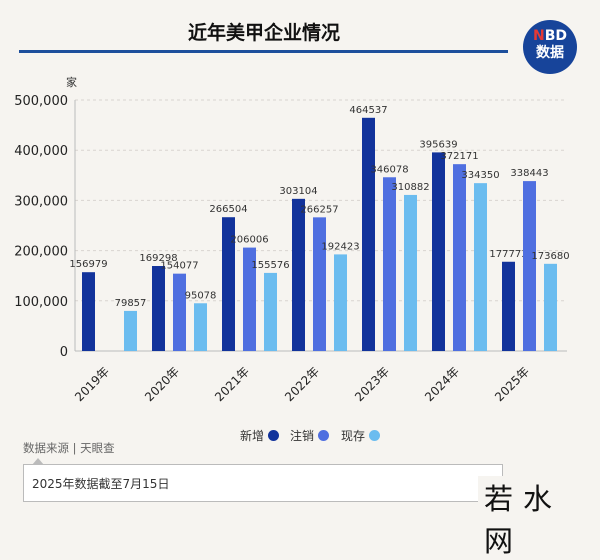 The height and width of the screenshot is (560, 600). What do you see at coordinates (274, 435) in the screenshot?
I see `legend-dot-new` at bounding box center [274, 435].